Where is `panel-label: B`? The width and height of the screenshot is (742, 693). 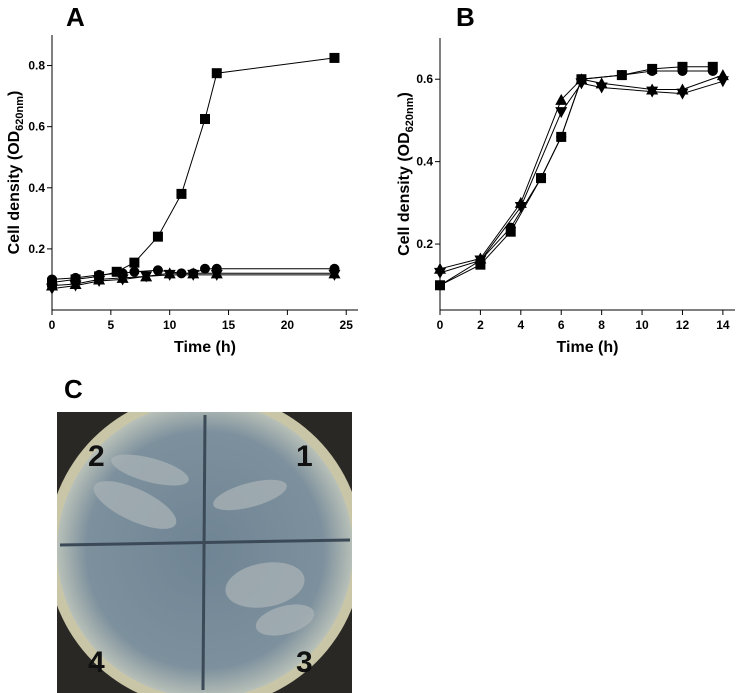 panel-label: B is located at coordinates (465, 17).